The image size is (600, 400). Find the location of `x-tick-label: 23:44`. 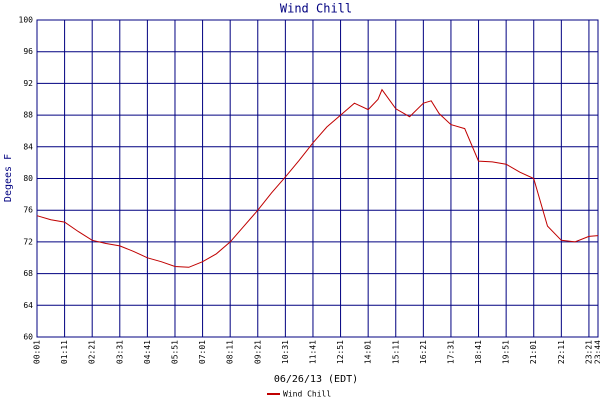

x-tick-label: 23:44 is located at coordinates (597, 352).